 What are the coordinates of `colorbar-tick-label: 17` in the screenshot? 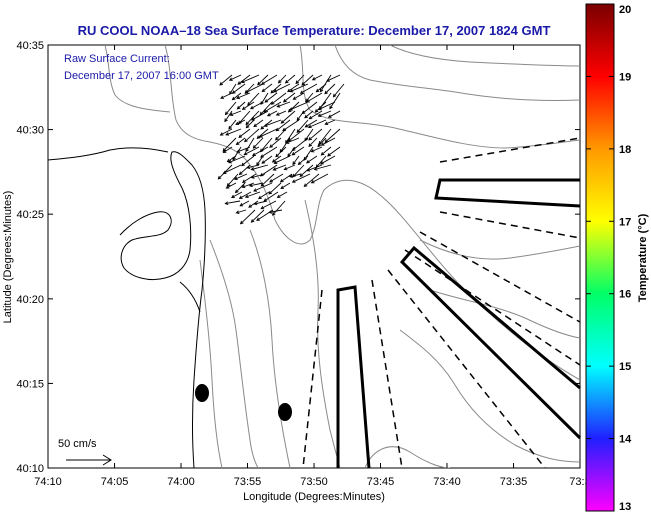 It's located at (625, 222).